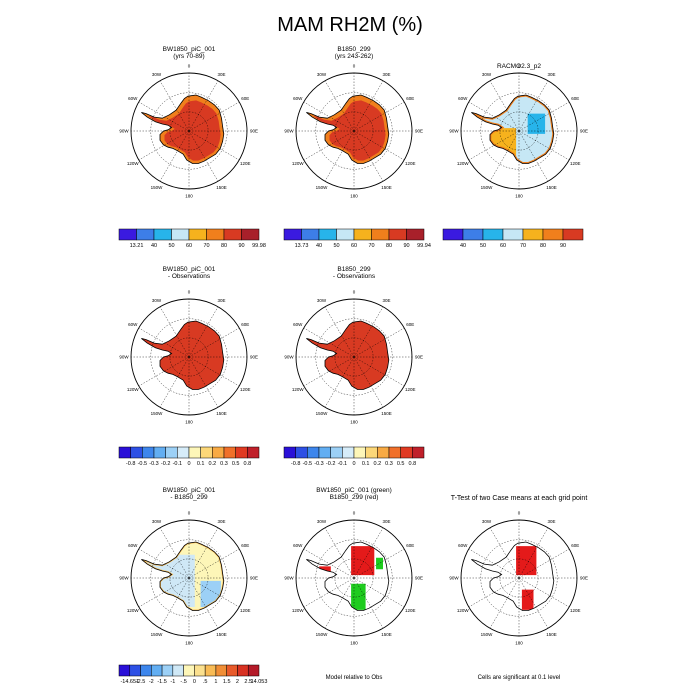 The image size is (700, 700). I want to click on colorbar-tick-label: 99.94, so click(424, 246).